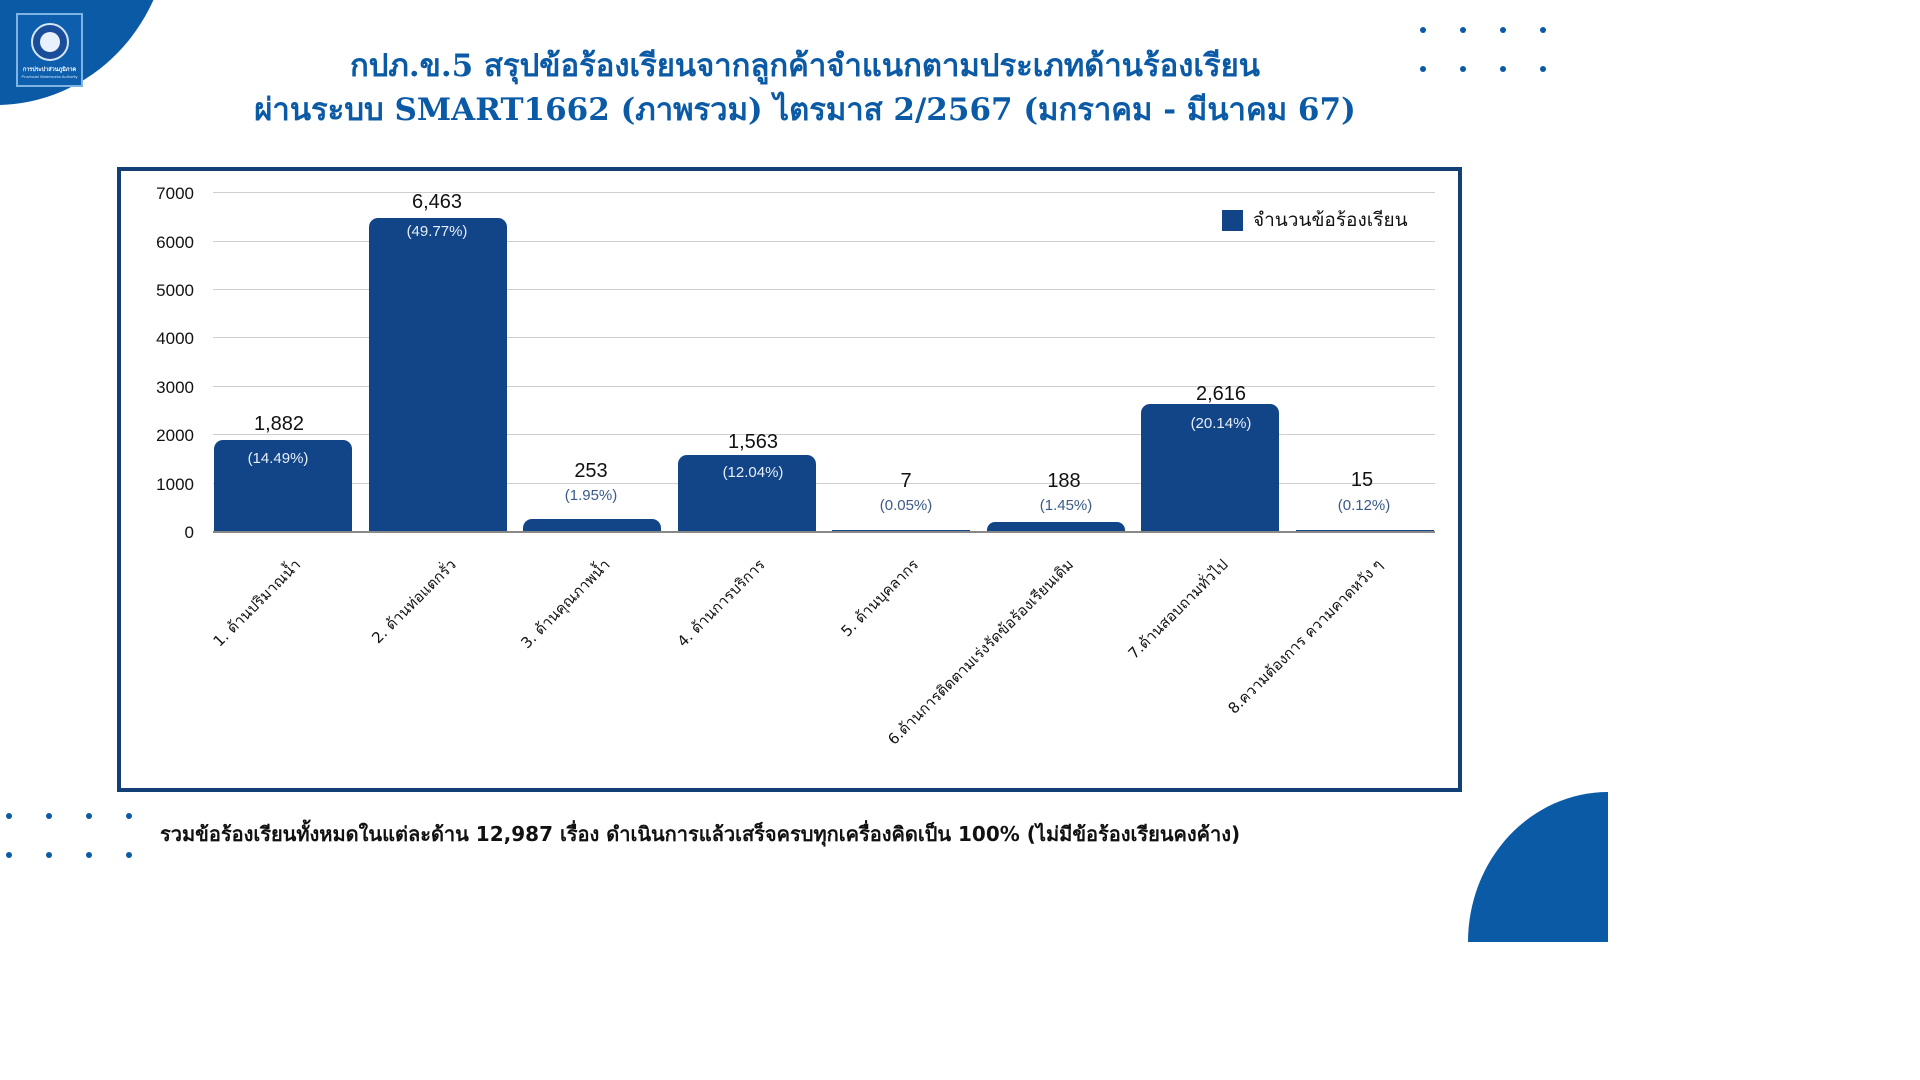  What do you see at coordinates (906, 505) in the screenshot?
I see `percent-label: (0.05%)` at bounding box center [906, 505].